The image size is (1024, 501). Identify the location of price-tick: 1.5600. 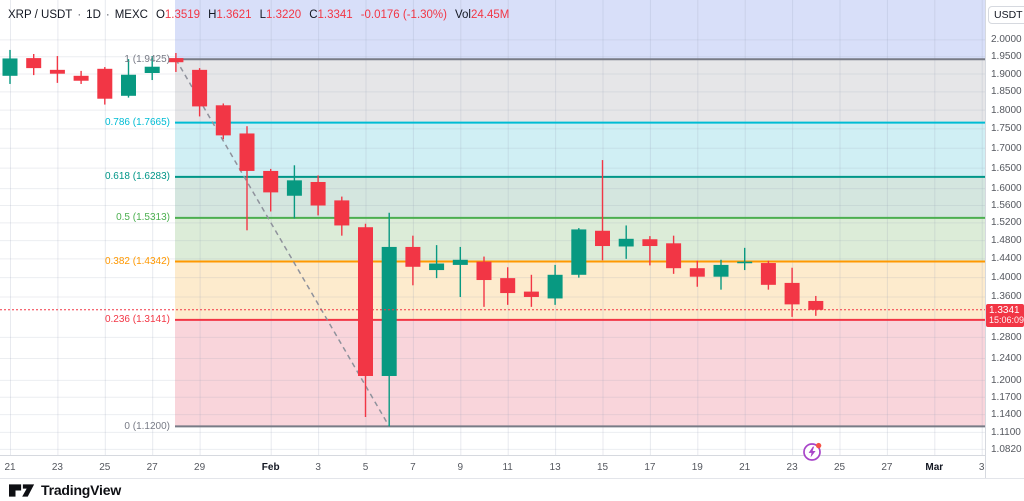
(1006, 205).